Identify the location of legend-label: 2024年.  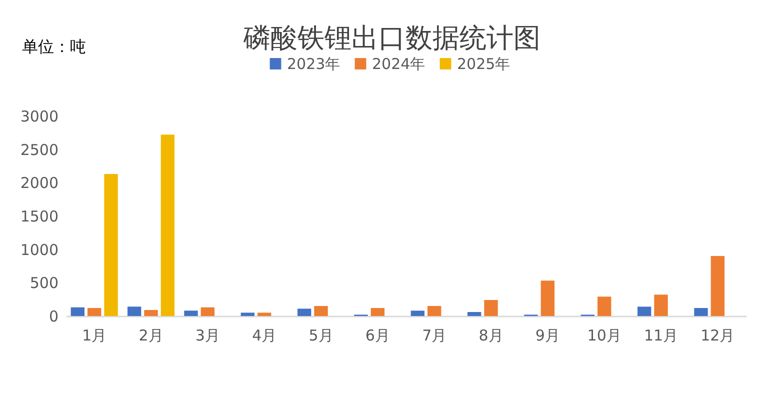
(399, 63).